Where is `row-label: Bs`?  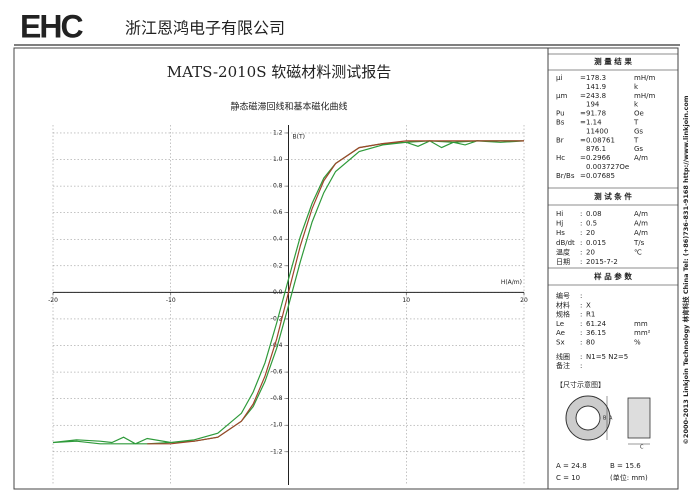
row-label: Bs is located at coordinates (560, 123).